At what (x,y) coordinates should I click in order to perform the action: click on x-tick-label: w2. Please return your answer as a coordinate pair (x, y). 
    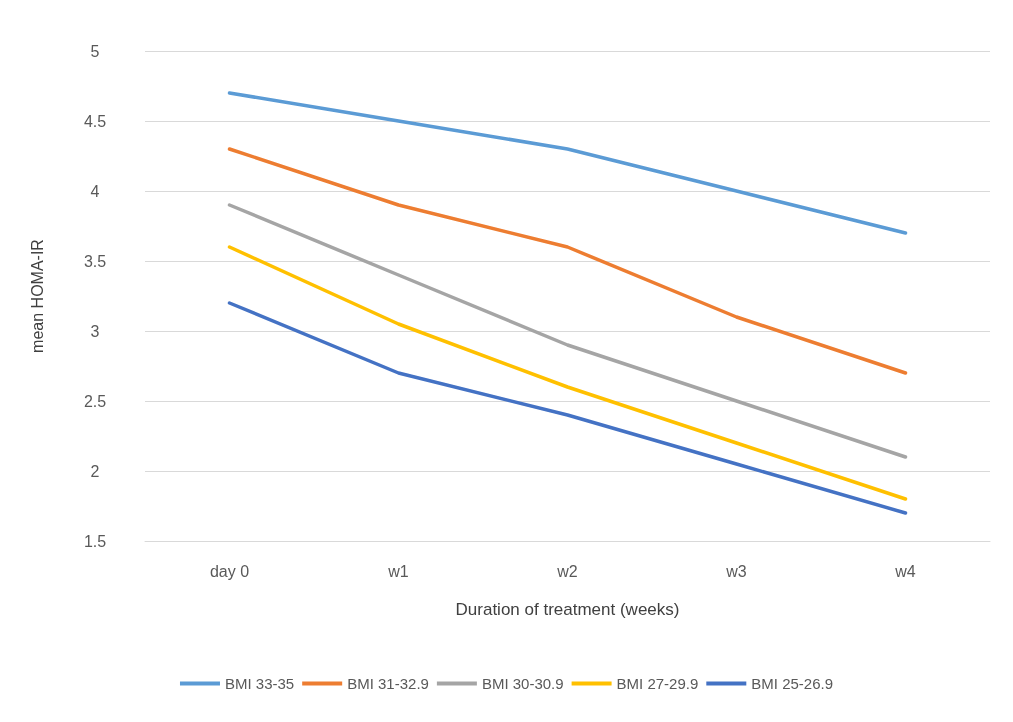
    Looking at the image, I should click on (567, 571).